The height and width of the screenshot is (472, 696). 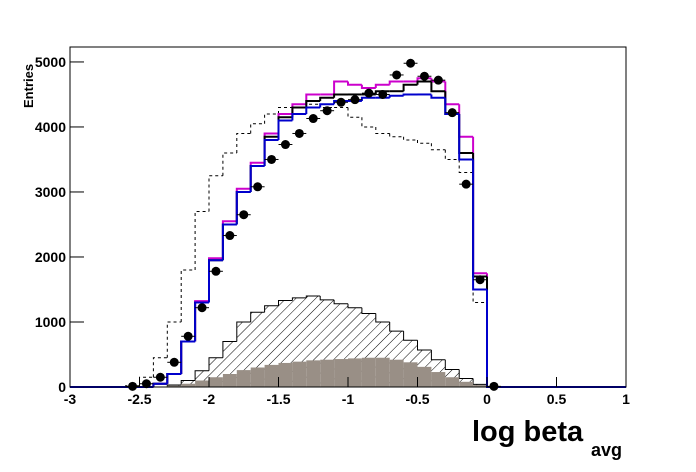 I want to click on y-tick-label: 2000, so click(x=50, y=257).